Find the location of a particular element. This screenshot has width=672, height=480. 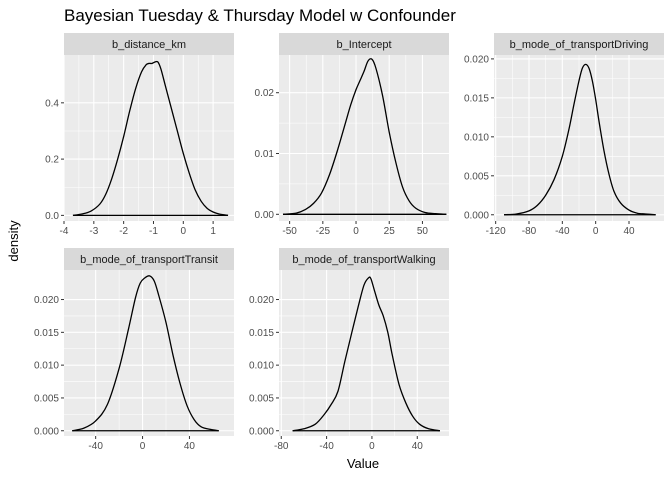

y-tick-label: 0.01 is located at coordinates (265, 154).